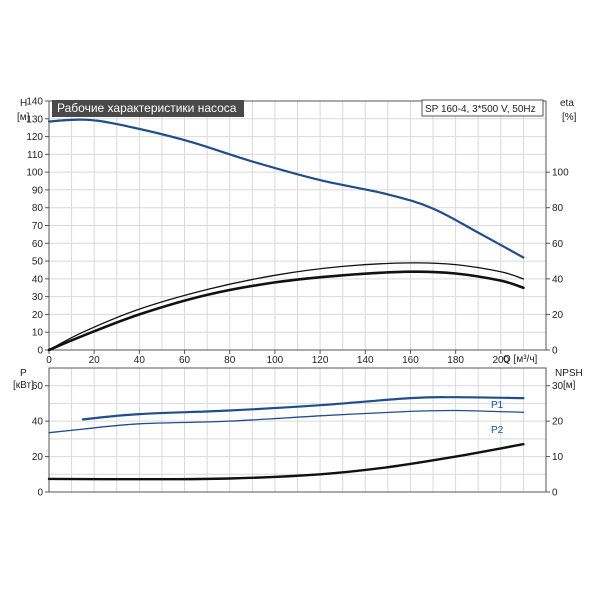  I want to click on x-axis-label: Q [м³/ч], so click(520, 359).